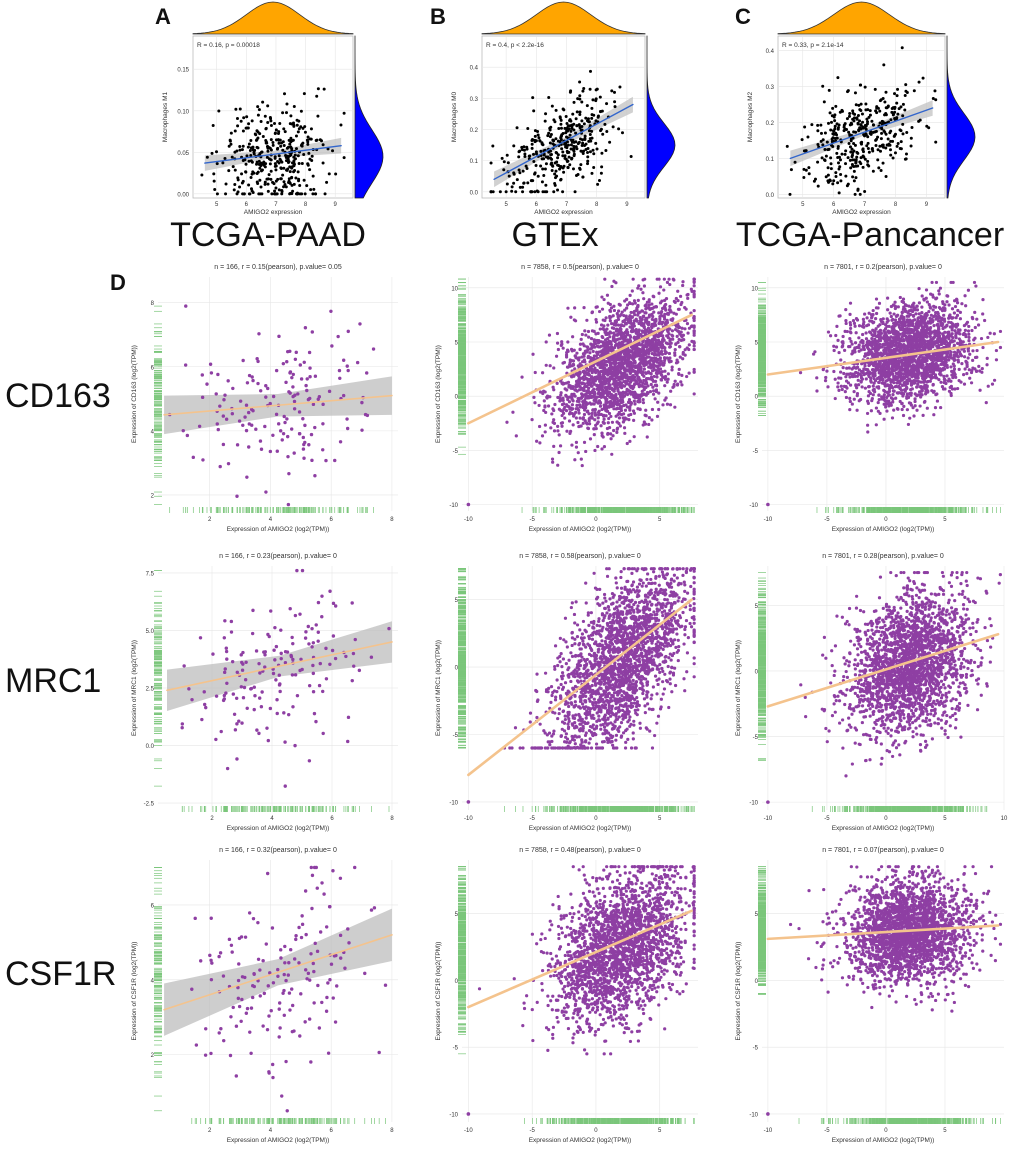 This screenshot has width=1020, height=1154. What do you see at coordinates (596, 520) in the screenshot?
I see `x-tick-label: 0` at bounding box center [596, 520].